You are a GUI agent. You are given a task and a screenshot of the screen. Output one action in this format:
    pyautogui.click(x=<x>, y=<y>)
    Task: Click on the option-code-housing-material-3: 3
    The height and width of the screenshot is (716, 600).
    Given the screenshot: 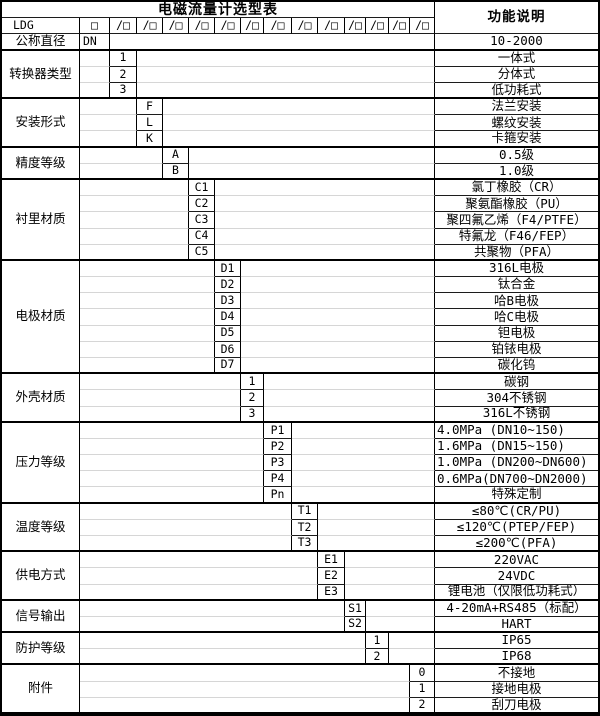 What is the action you would take?
    pyautogui.click(x=252, y=414)
    